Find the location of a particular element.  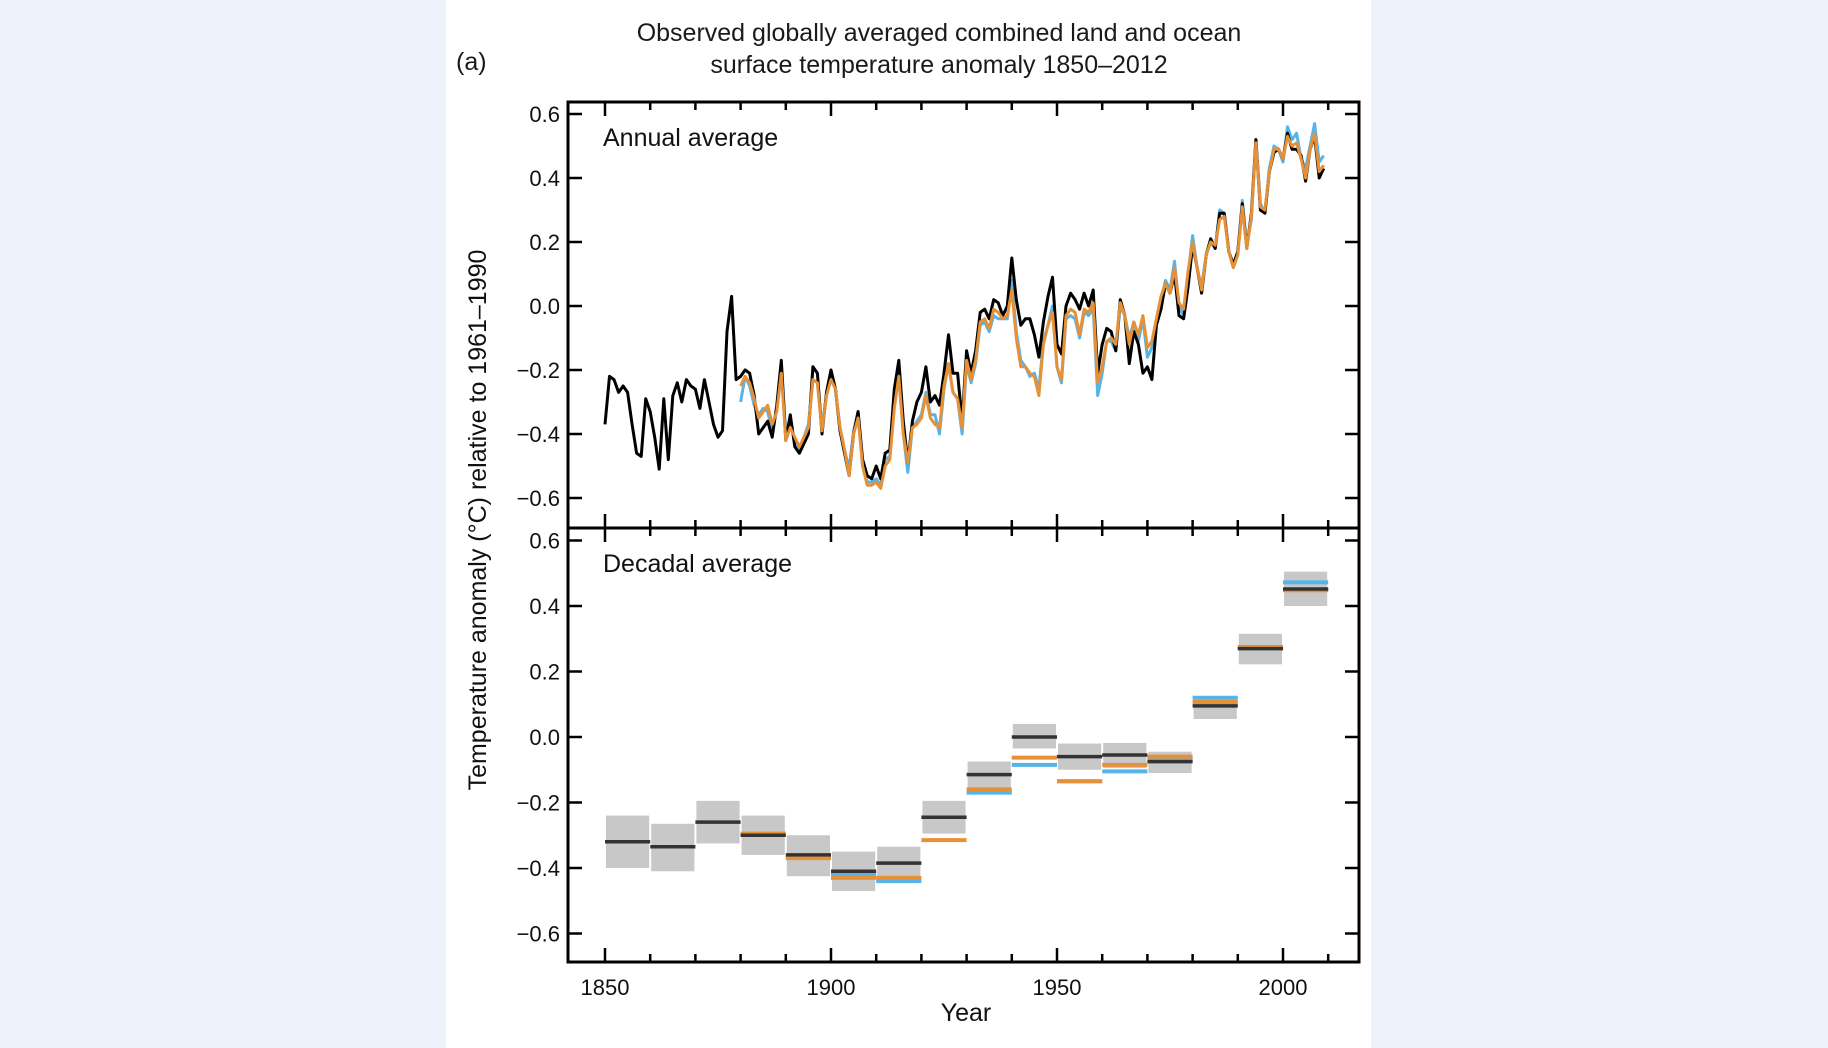

annual-ytick-label: 0.4 is located at coordinates (544, 178).